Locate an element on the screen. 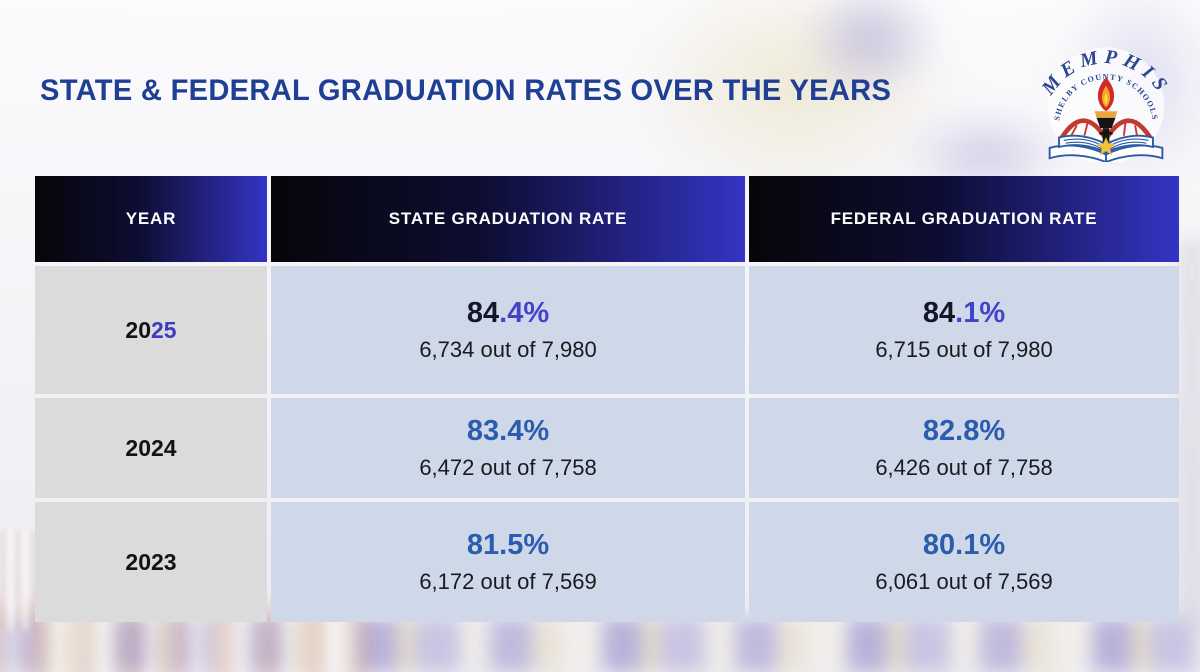  column-header-state-rate: STATE GRADUATION RATE is located at coordinates (508, 219).